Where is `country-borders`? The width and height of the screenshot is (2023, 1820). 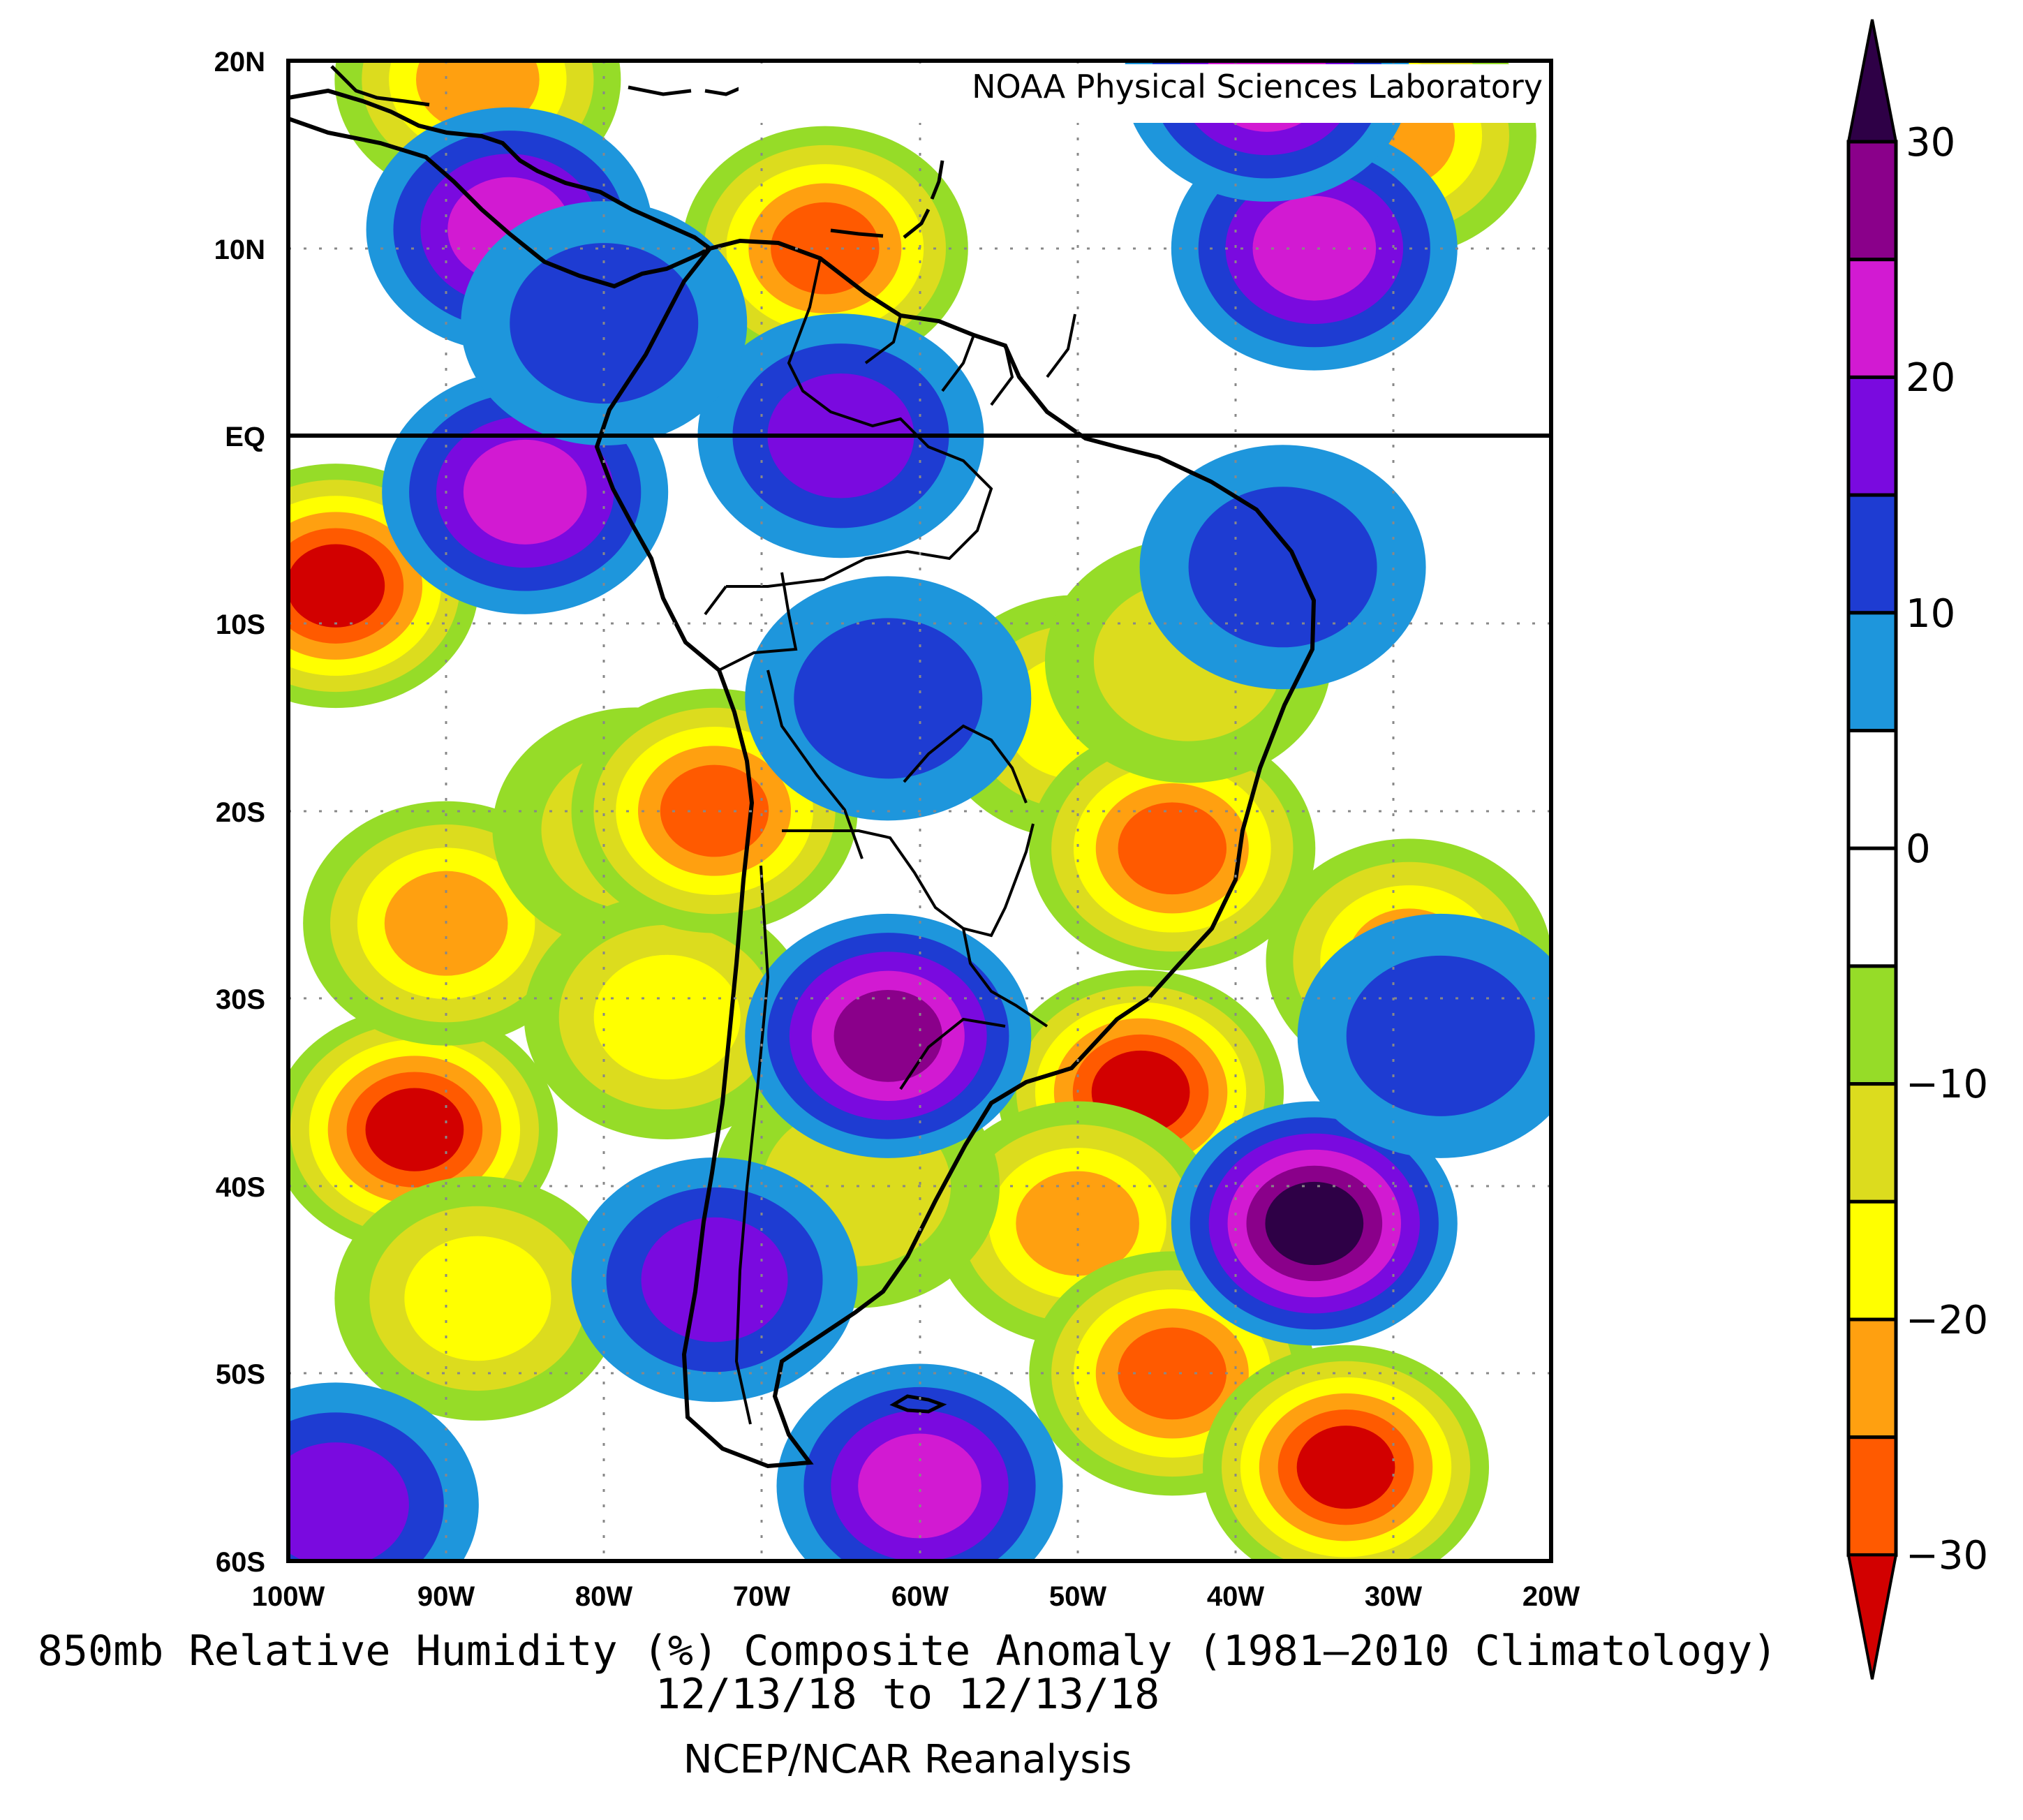 country-borders is located at coordinates (890, 841).